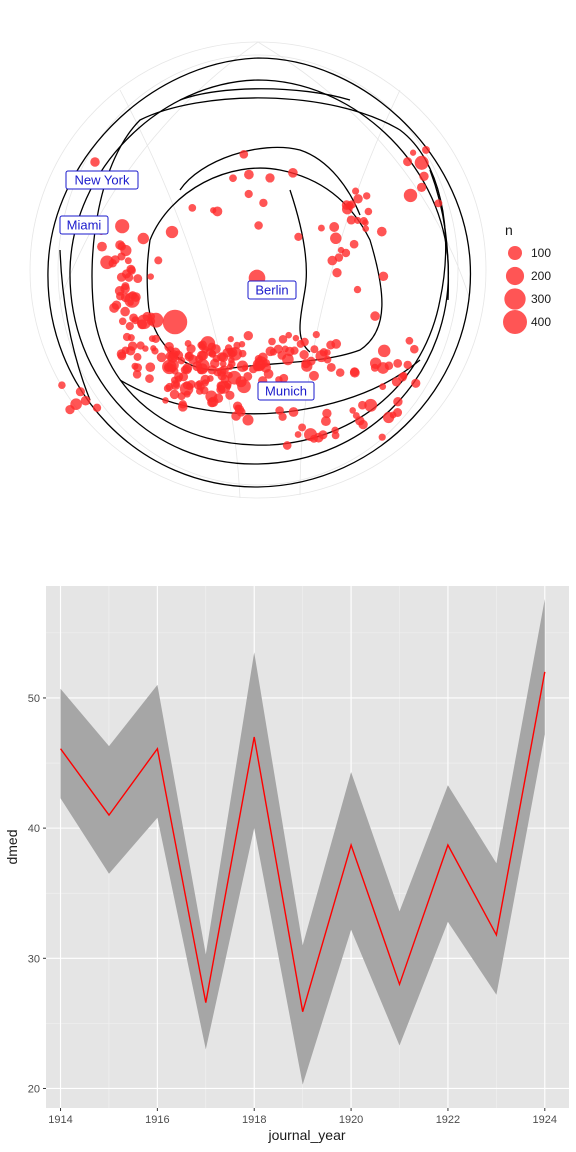 This screenshot has width=576, height=1152. I want to click on city-label-munich: Munich, so click(286, 391).